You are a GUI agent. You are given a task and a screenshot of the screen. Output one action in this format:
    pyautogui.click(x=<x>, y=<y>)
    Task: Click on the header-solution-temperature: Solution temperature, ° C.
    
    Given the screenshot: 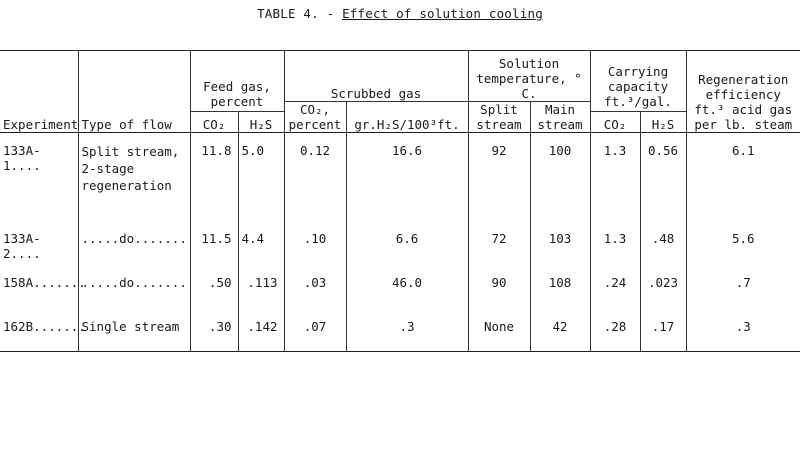 What is the action you would take?
    pyautogui.click(x=529, y=76)
    